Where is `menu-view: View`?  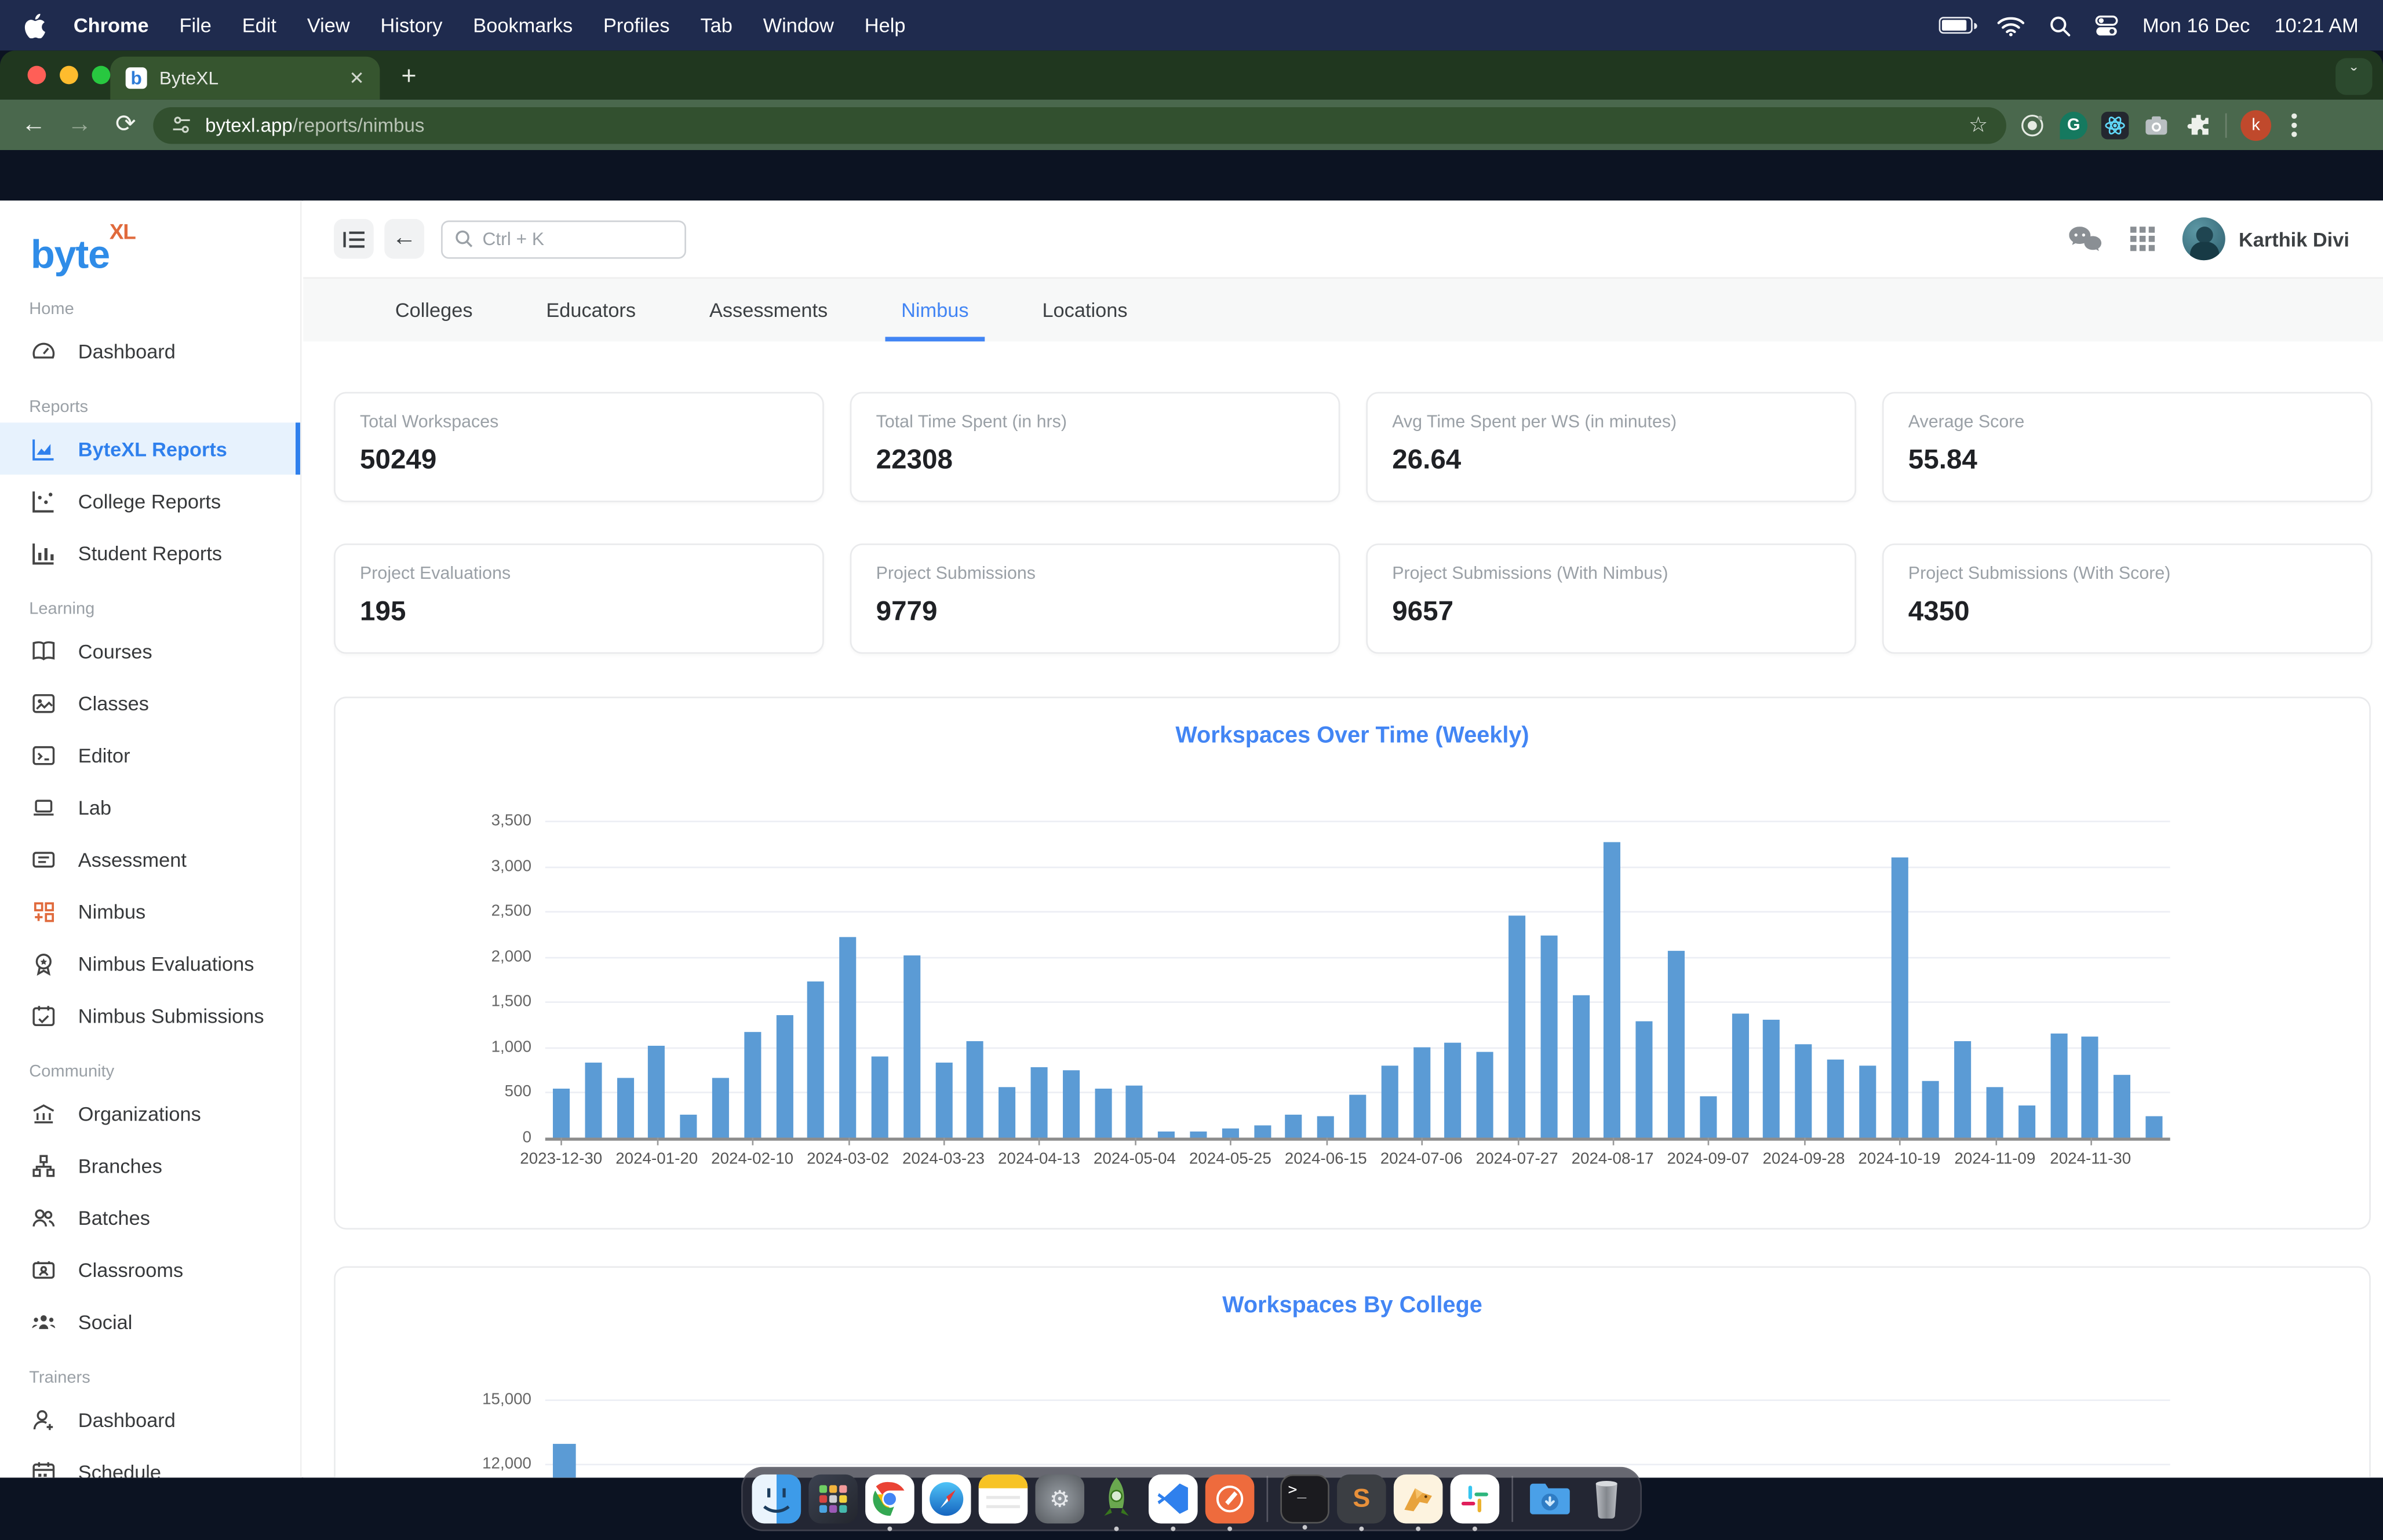
menu-view: View is located at coordinates (328, 25).